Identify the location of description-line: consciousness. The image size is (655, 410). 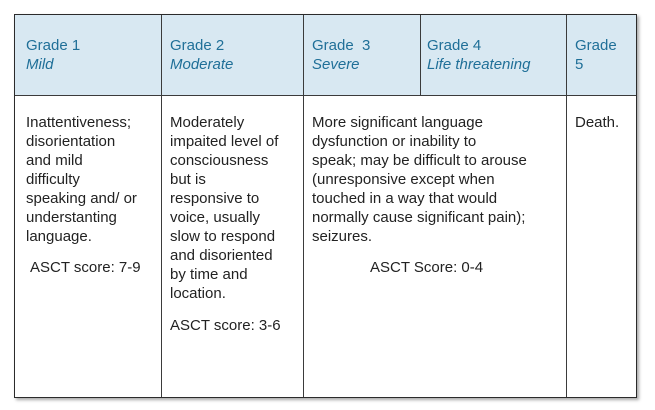
(219, 160).